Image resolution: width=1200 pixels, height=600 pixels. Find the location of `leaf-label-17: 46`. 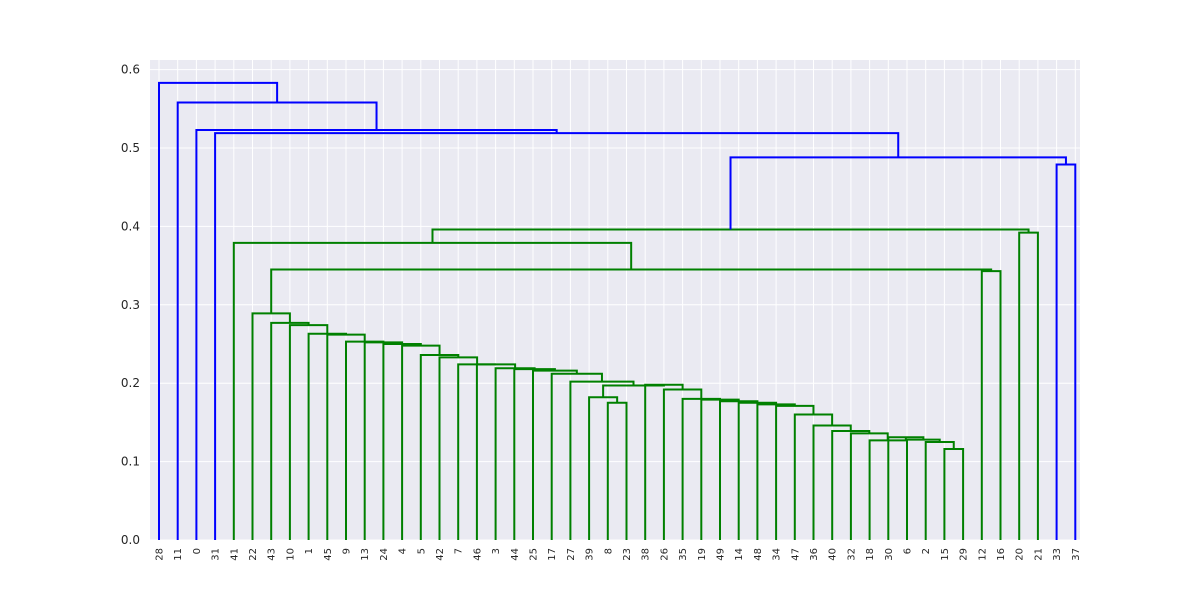

leaf-label-17: 46 is located at coordinates (477, 554).